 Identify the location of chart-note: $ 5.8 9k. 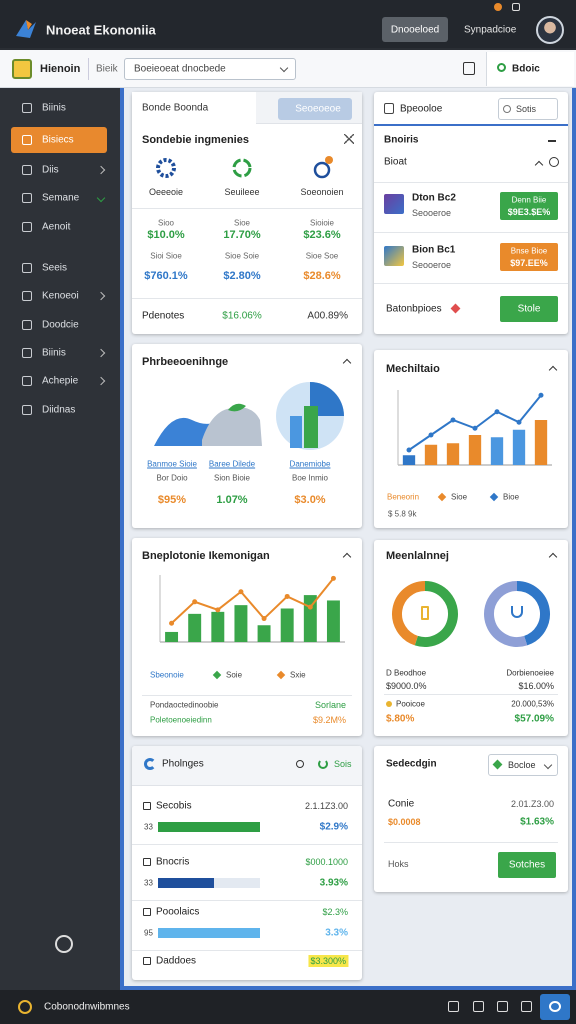
(402, 514).